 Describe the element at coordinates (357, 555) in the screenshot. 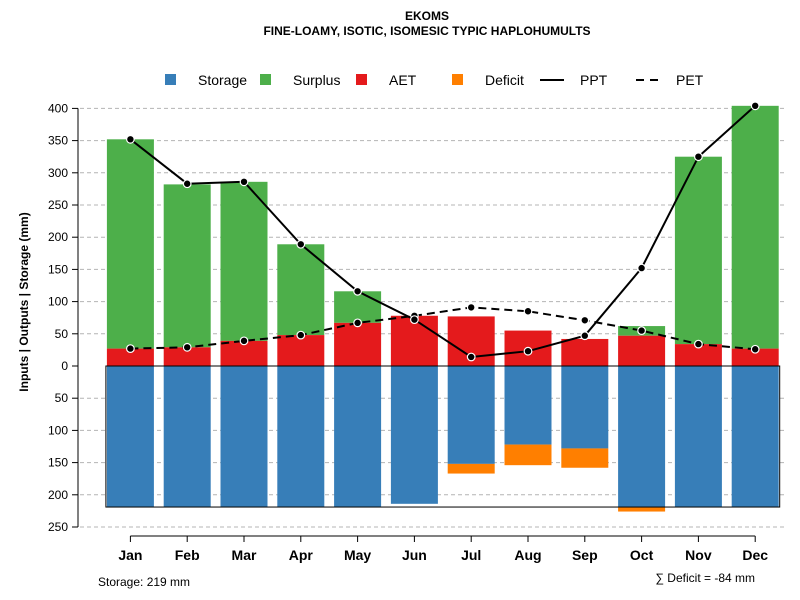

I see `x-tick-label: May` at that location.